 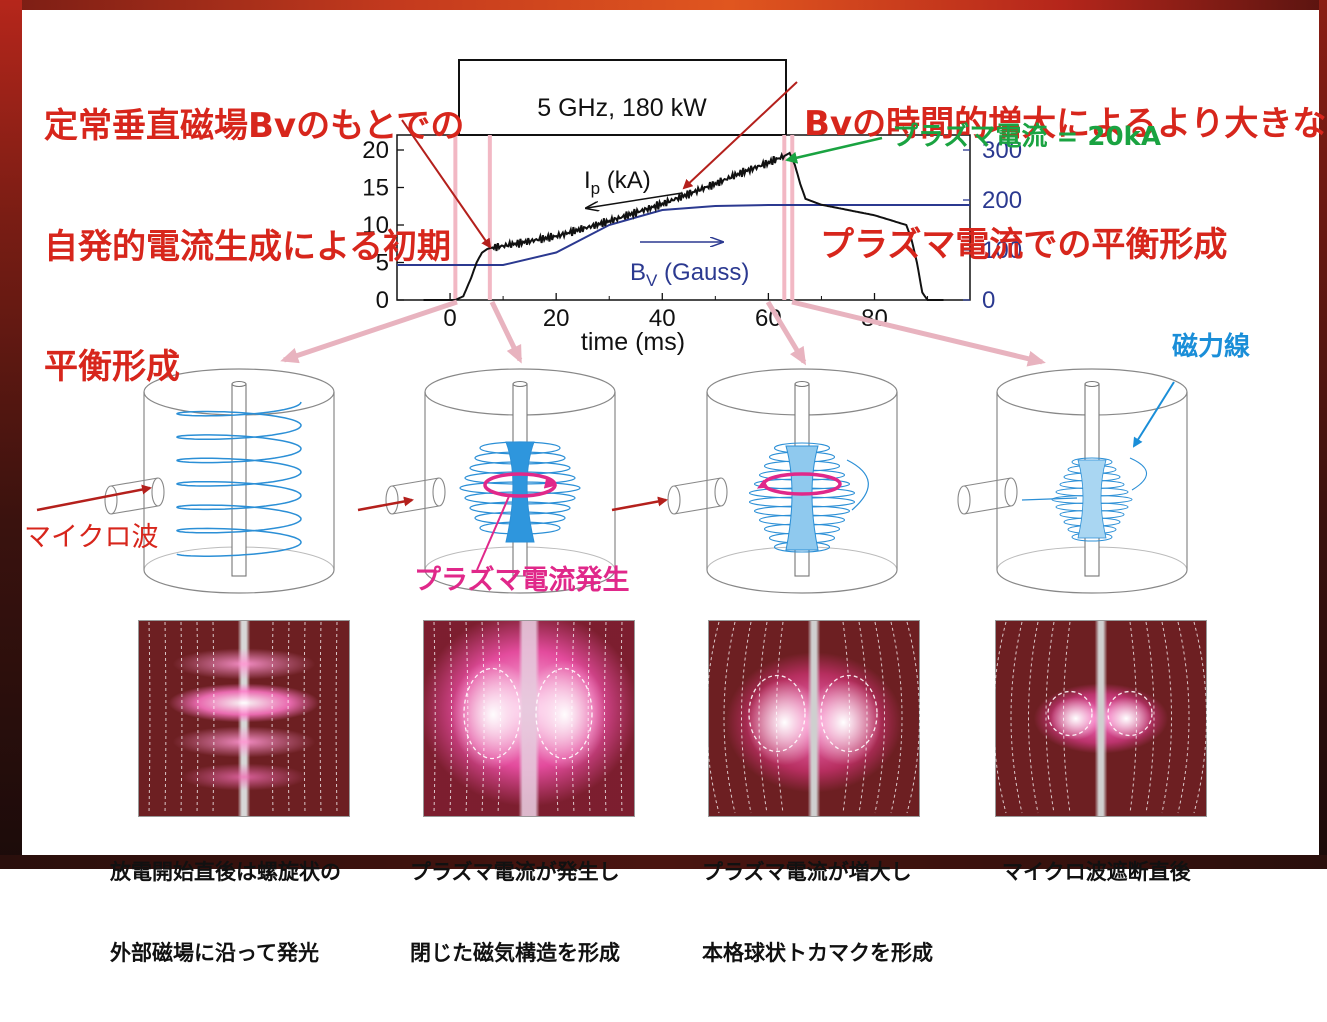 I want to click on y-right-tick-label: 300, so click(x=1002, y=150).